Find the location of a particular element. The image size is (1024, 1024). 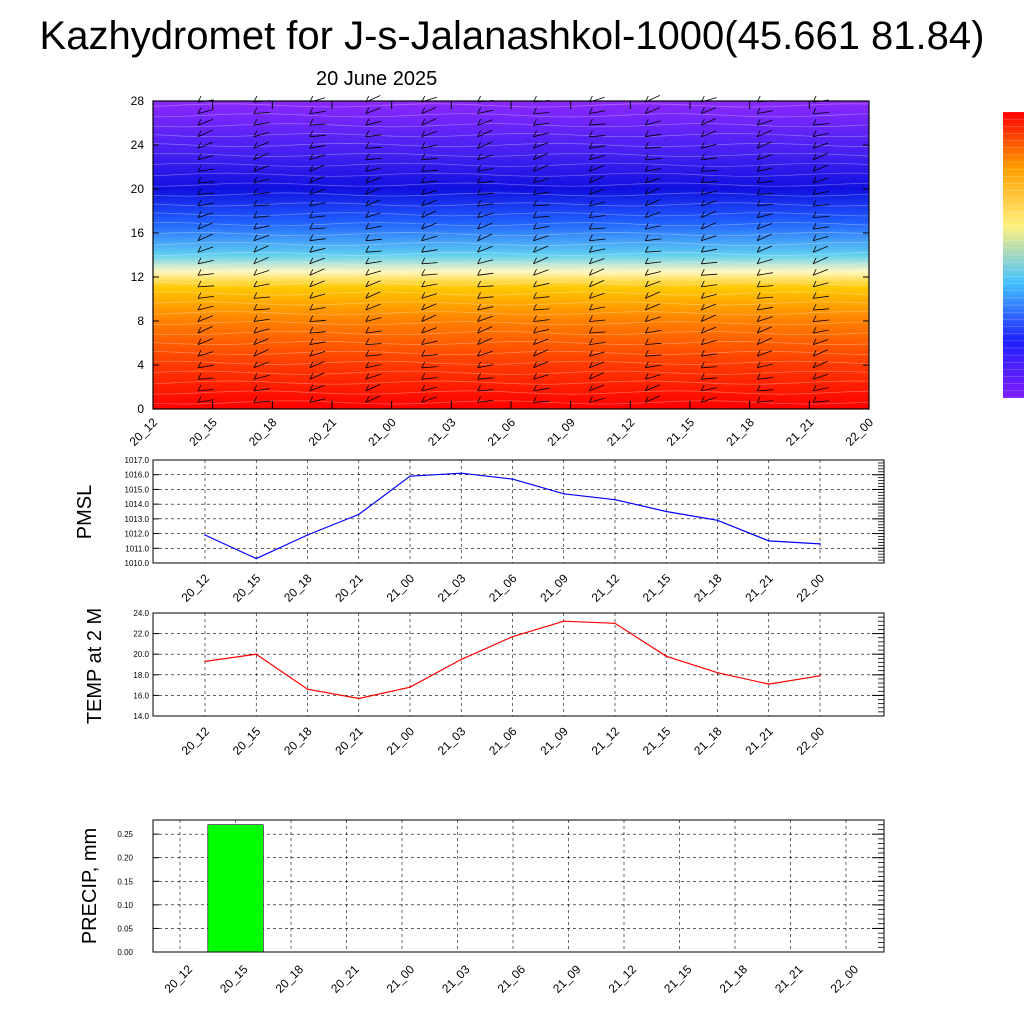

x-tick-label: 21_12 is located at coordinates (621, 432).